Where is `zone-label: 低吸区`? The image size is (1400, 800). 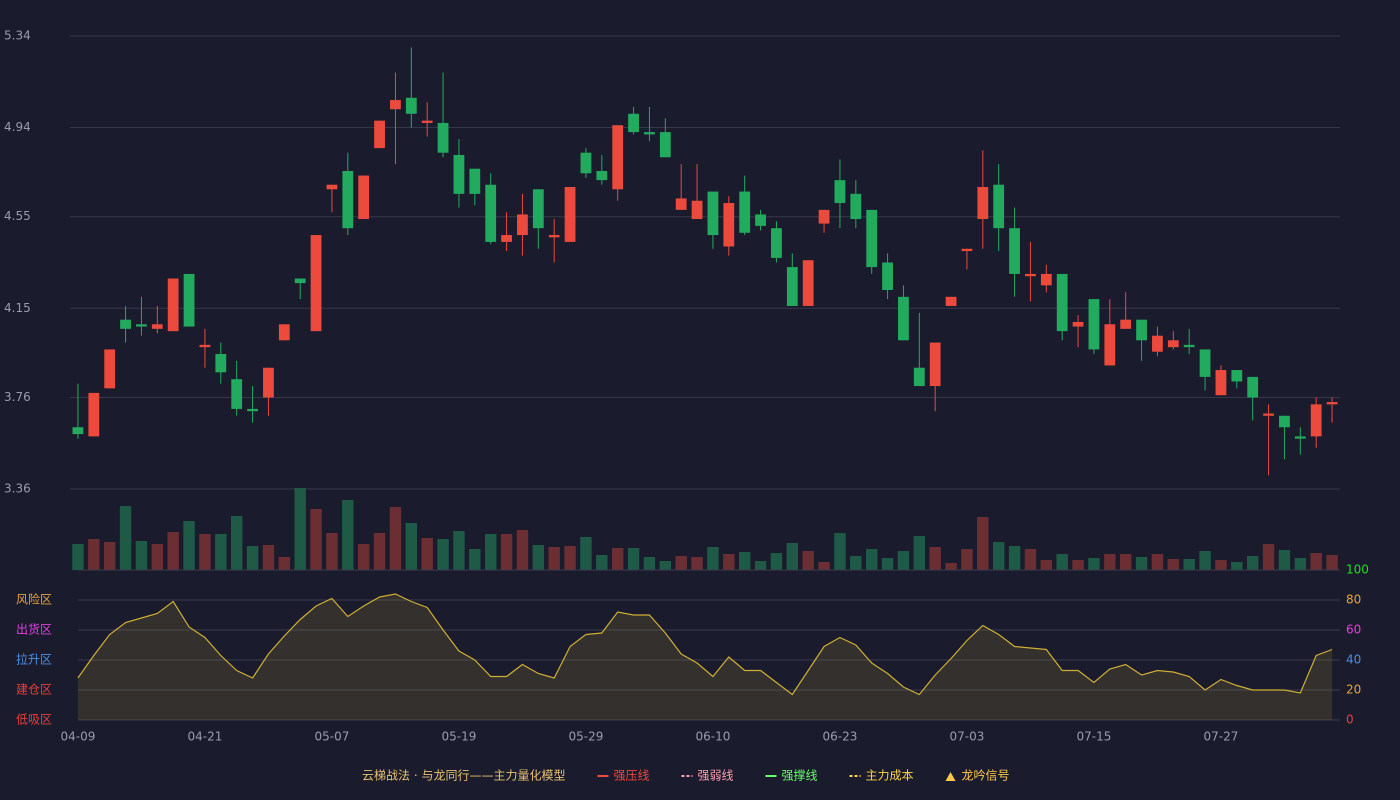
zone-label: 低吸区 is located at coordinates (34, 720).